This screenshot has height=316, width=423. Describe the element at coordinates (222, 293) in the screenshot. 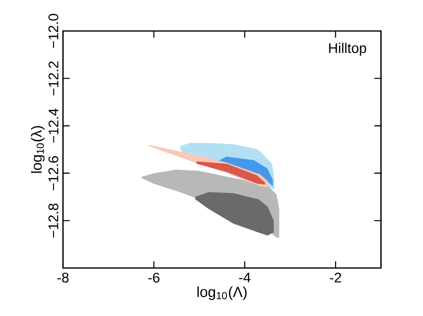

I see `x-axis-title: log$_{10}$(Λ)` at that location.